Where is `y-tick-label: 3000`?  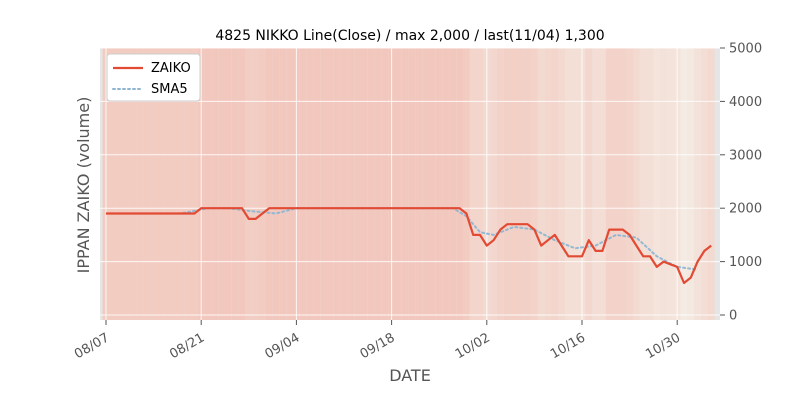 y-tick-label: 3000 is located at coordinates (745, 155).